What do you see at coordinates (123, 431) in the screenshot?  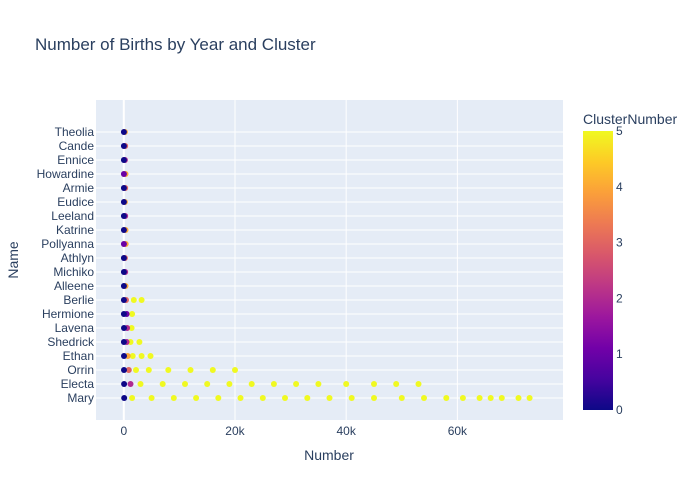 I see `x-tick-label: 0` at bounding box center [123, 431].